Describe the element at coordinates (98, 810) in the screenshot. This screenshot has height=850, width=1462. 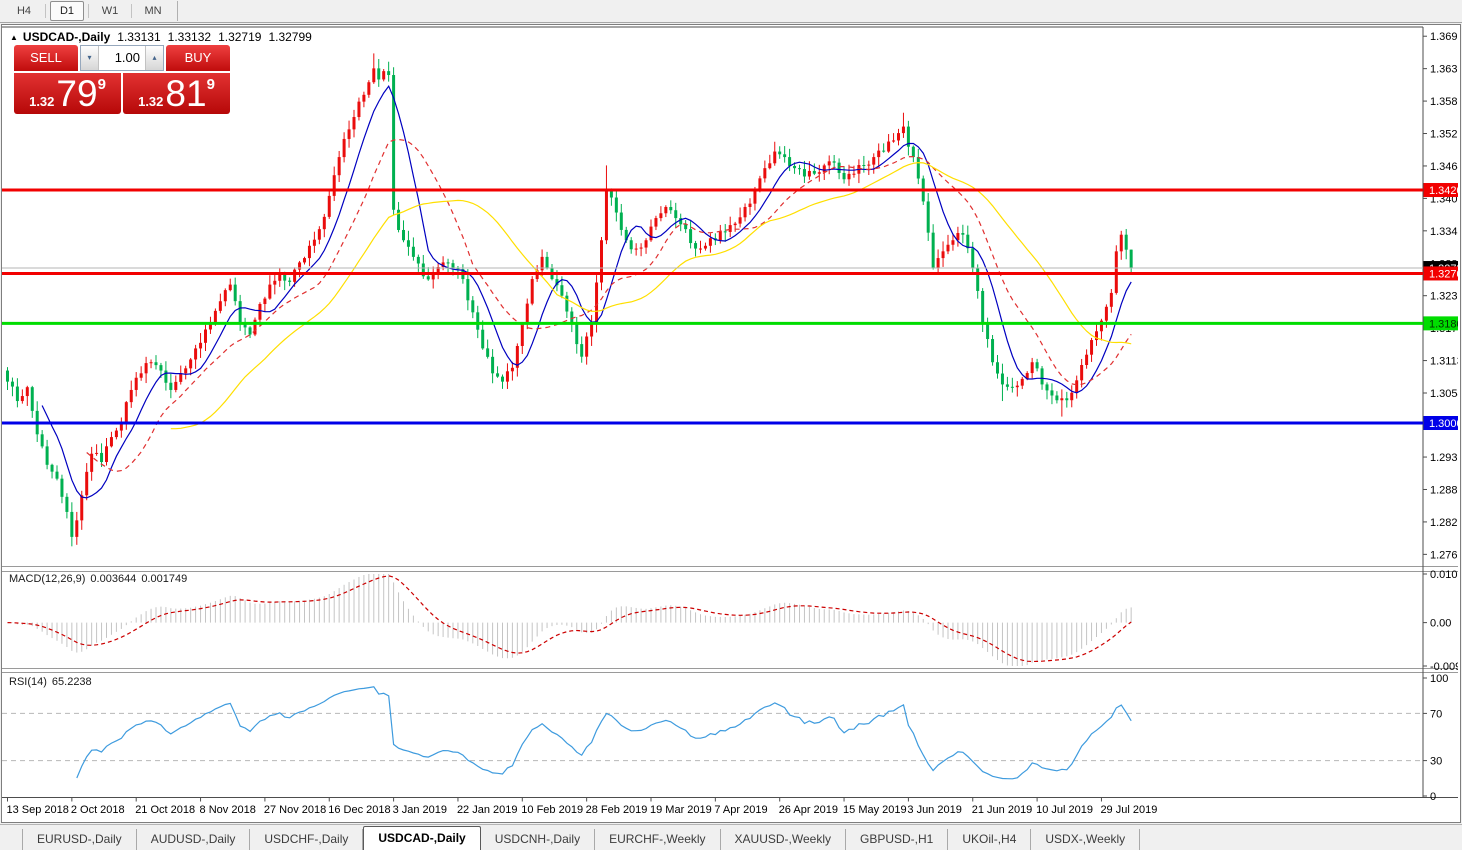
I see `date-label: 2 Oct 2018` at that location.